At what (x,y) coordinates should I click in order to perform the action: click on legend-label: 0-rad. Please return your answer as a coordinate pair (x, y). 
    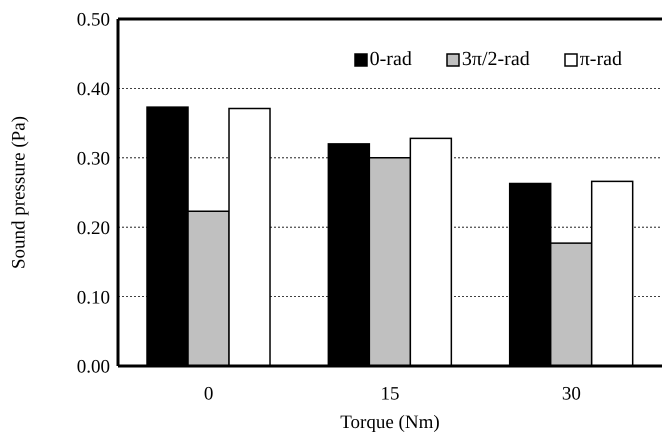
    Looking at the image, I should click on (391, 59).